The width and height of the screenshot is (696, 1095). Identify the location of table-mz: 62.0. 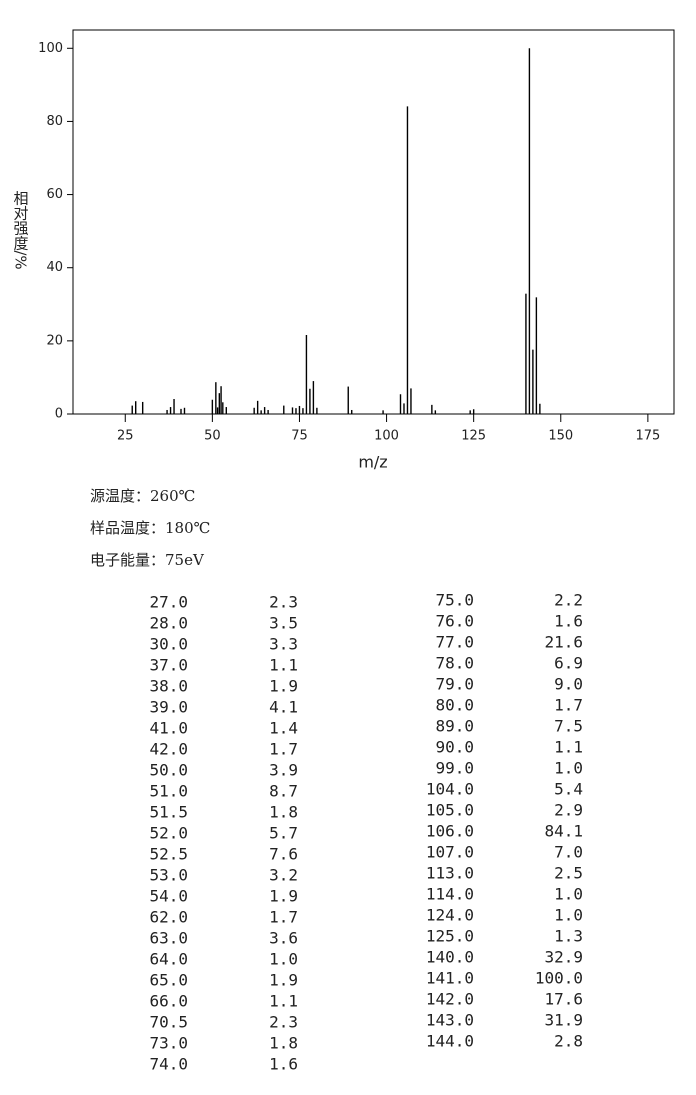
(168, 917).